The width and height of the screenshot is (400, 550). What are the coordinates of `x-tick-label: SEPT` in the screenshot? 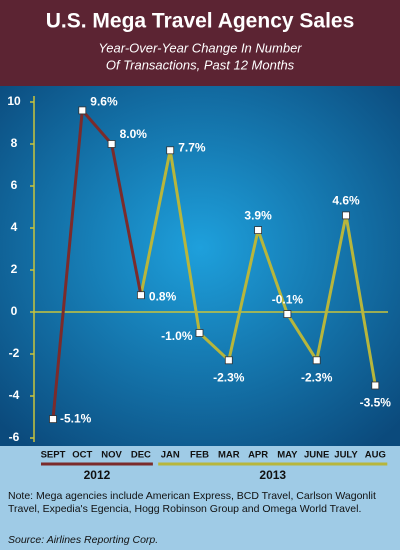 It's located at (53, 455).